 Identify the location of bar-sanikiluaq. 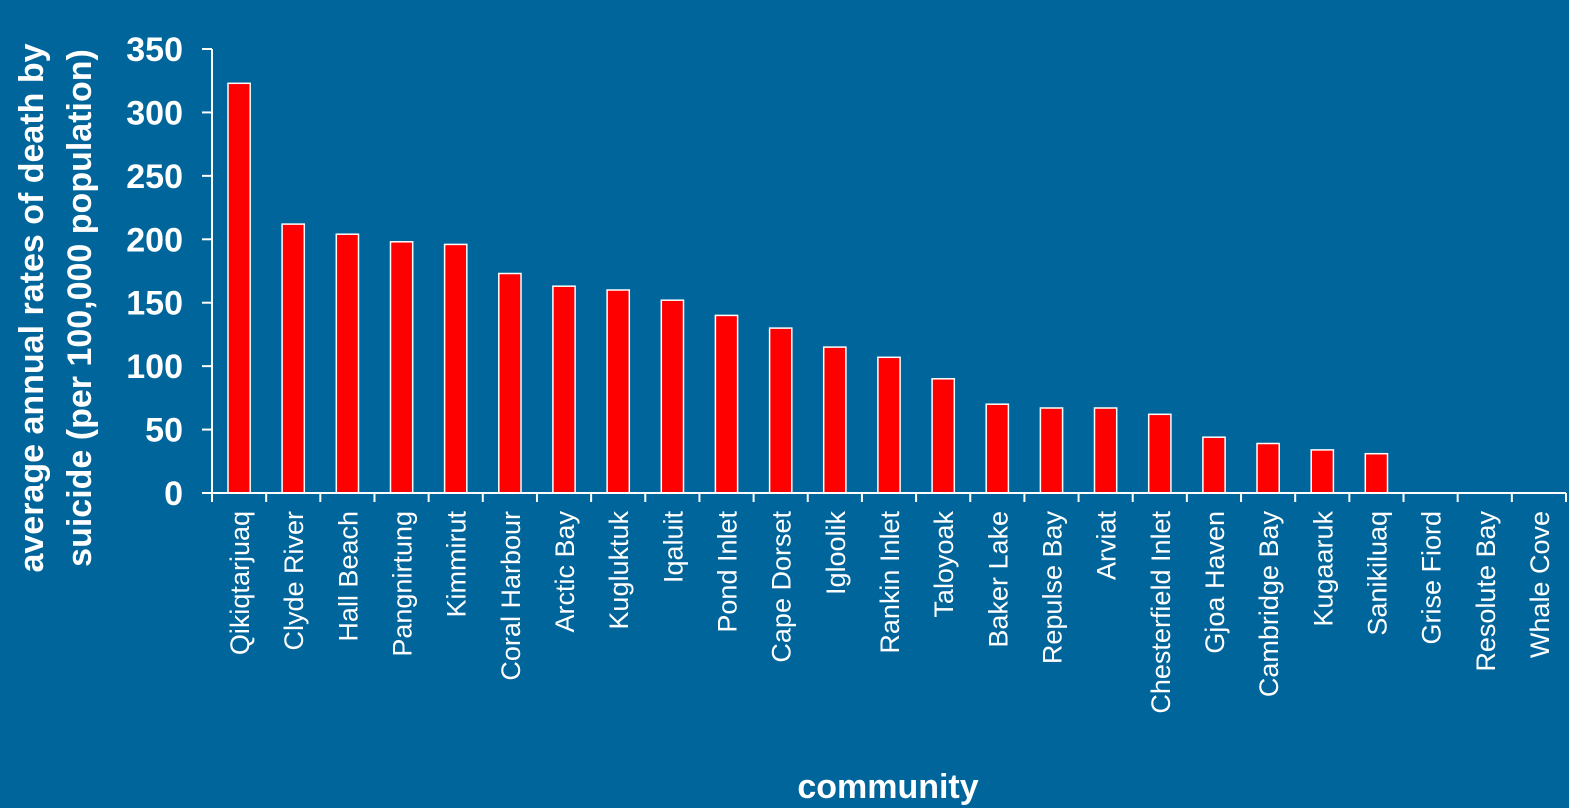
(1376, 473).